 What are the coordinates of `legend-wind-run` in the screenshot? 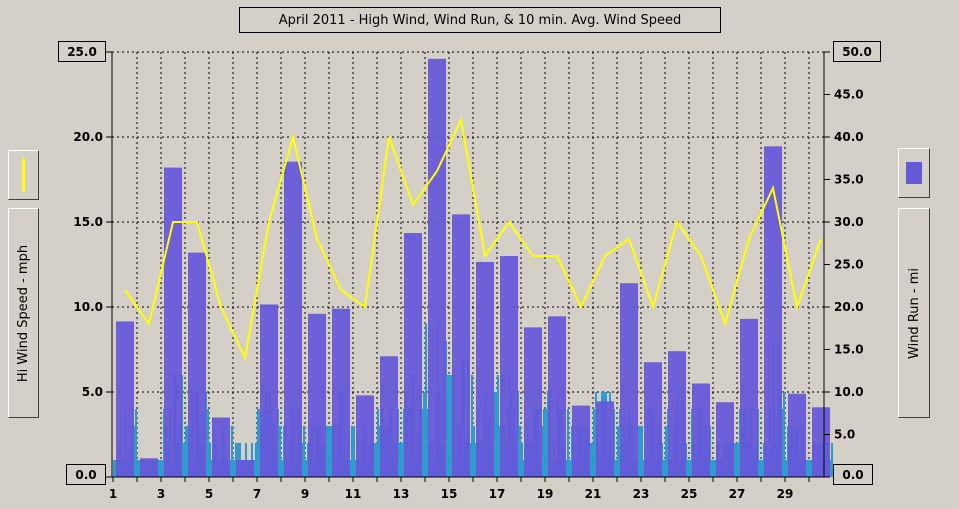 It's located at (914, 173).